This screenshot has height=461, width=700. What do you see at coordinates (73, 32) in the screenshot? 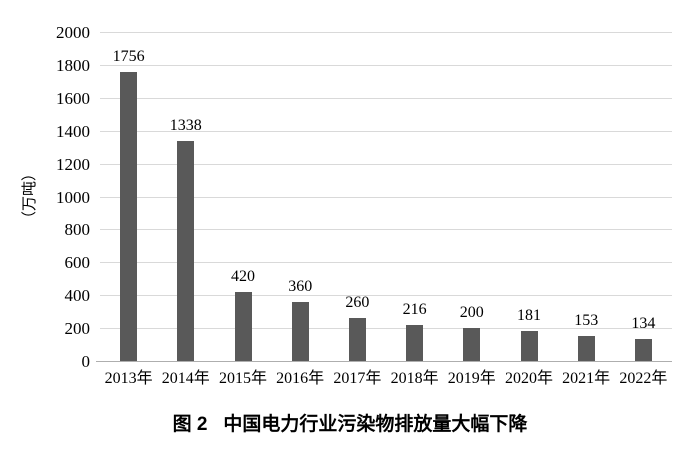
I see `y-tick-label: 2000` at bounding box center [73, 32].